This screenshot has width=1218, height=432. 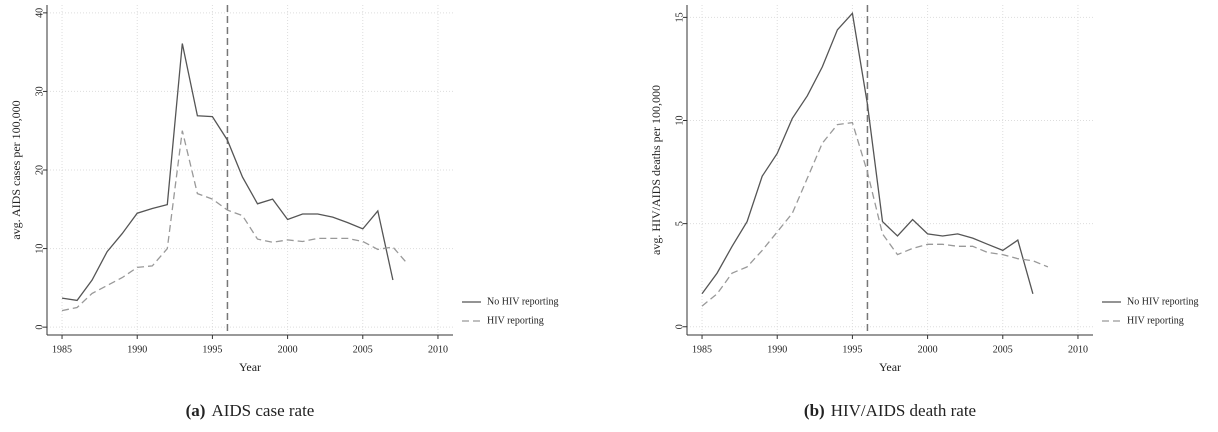 I want to click on caption-label: (a), so click(x=196, y=410).